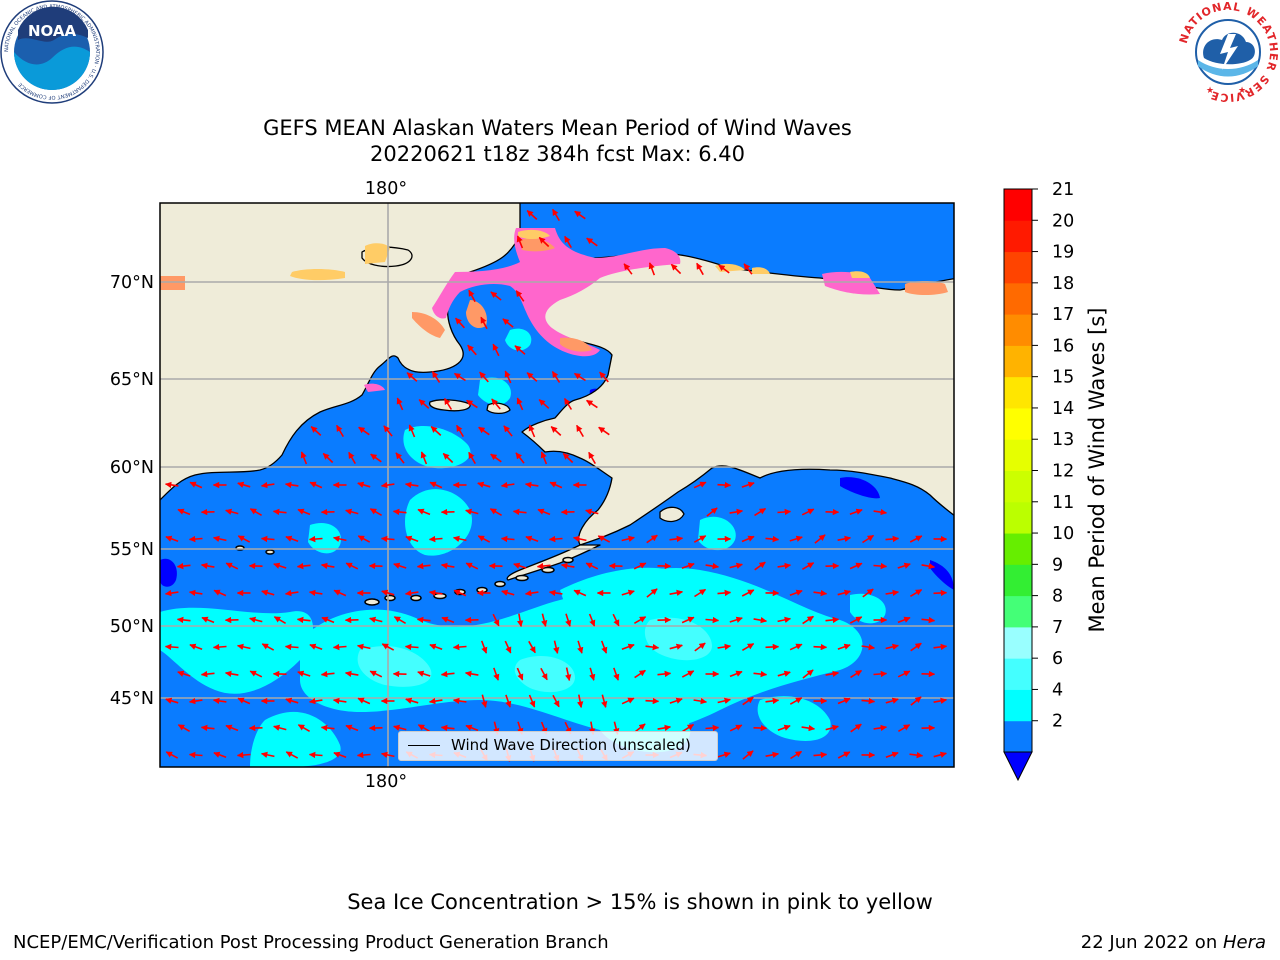 This screenshot has height=960, width=1280. I want to click on colorbar-tick-label: 7, so click(1057, 628).